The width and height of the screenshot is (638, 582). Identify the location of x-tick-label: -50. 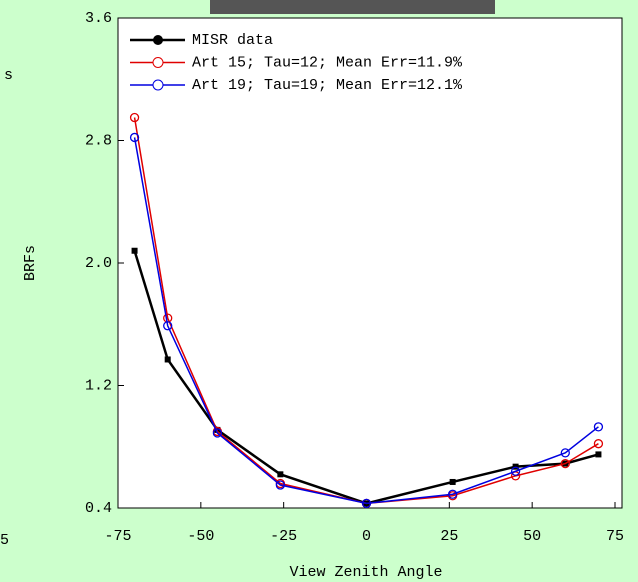
(200, 536).